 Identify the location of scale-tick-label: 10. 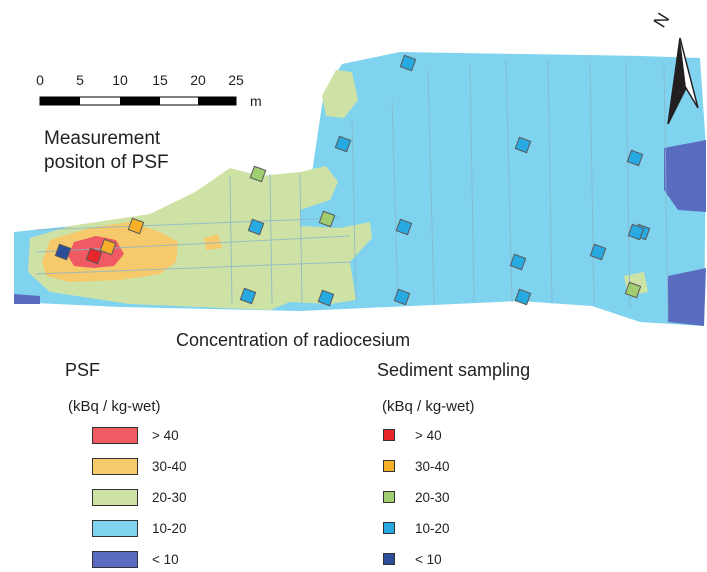
(120, 80).